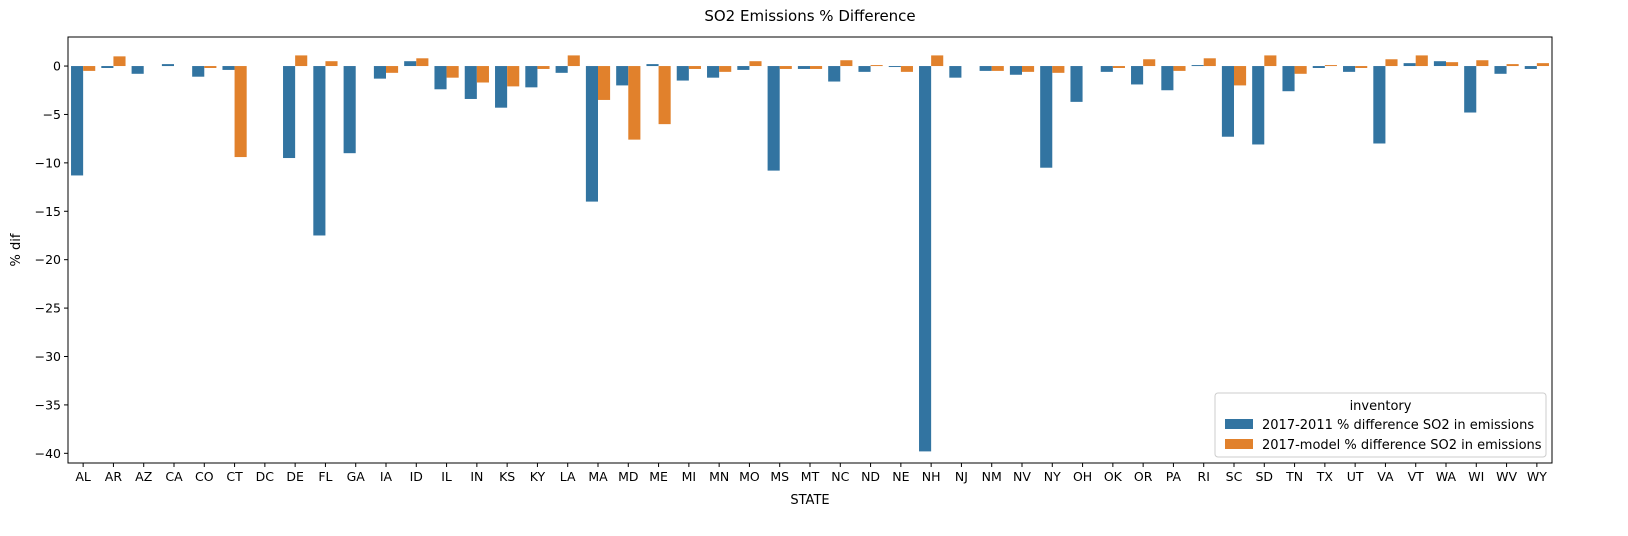 This screenshot has height=536, width=1628. I want to click on x-tick-label: WA, so click(1446, 476).